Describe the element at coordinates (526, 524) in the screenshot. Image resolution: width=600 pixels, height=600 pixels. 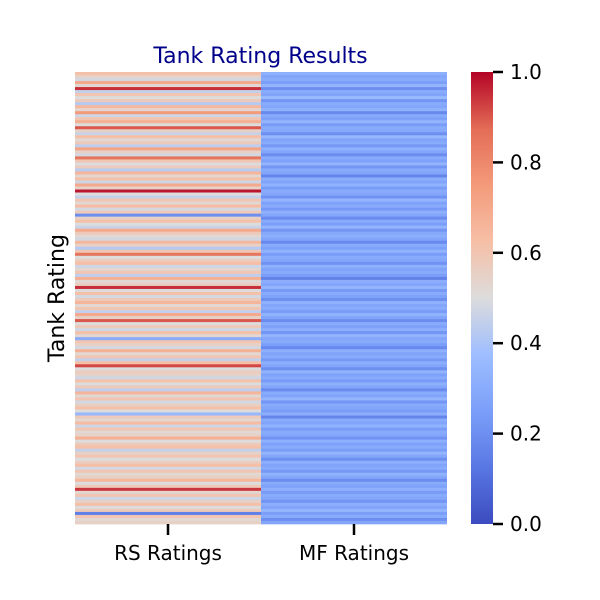
I see `colorbar-tick-label: 0.0` at that location.